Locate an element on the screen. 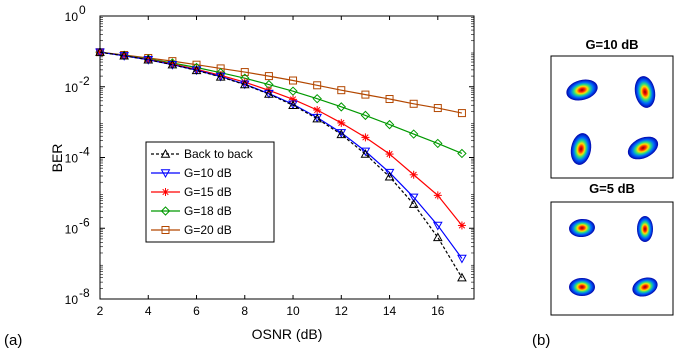  y-tick-exponent: -8 is located at coordinates (84, 293).